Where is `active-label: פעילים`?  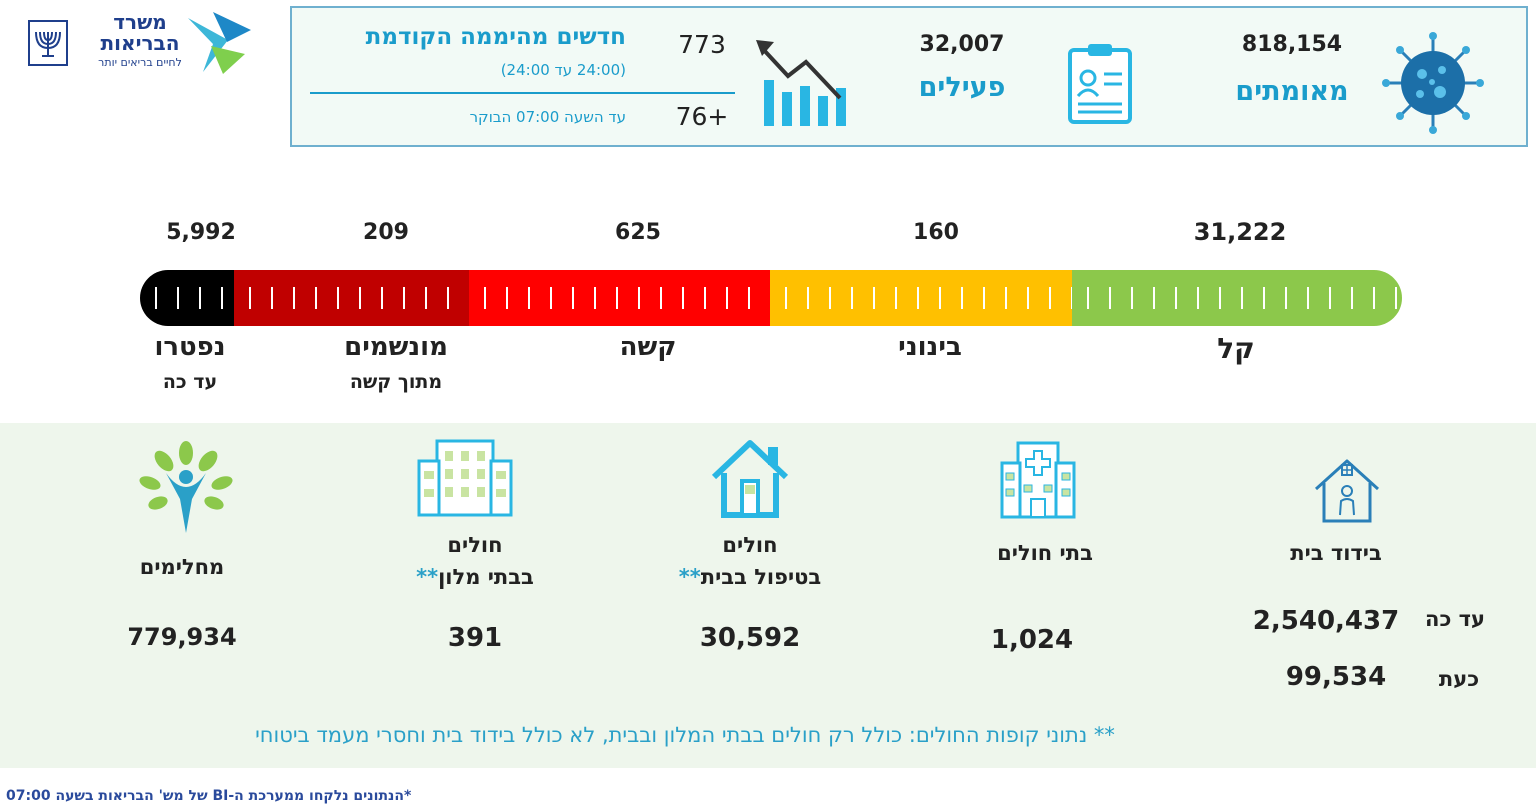 active-label: פעילים is located at coordinates (962, 87).